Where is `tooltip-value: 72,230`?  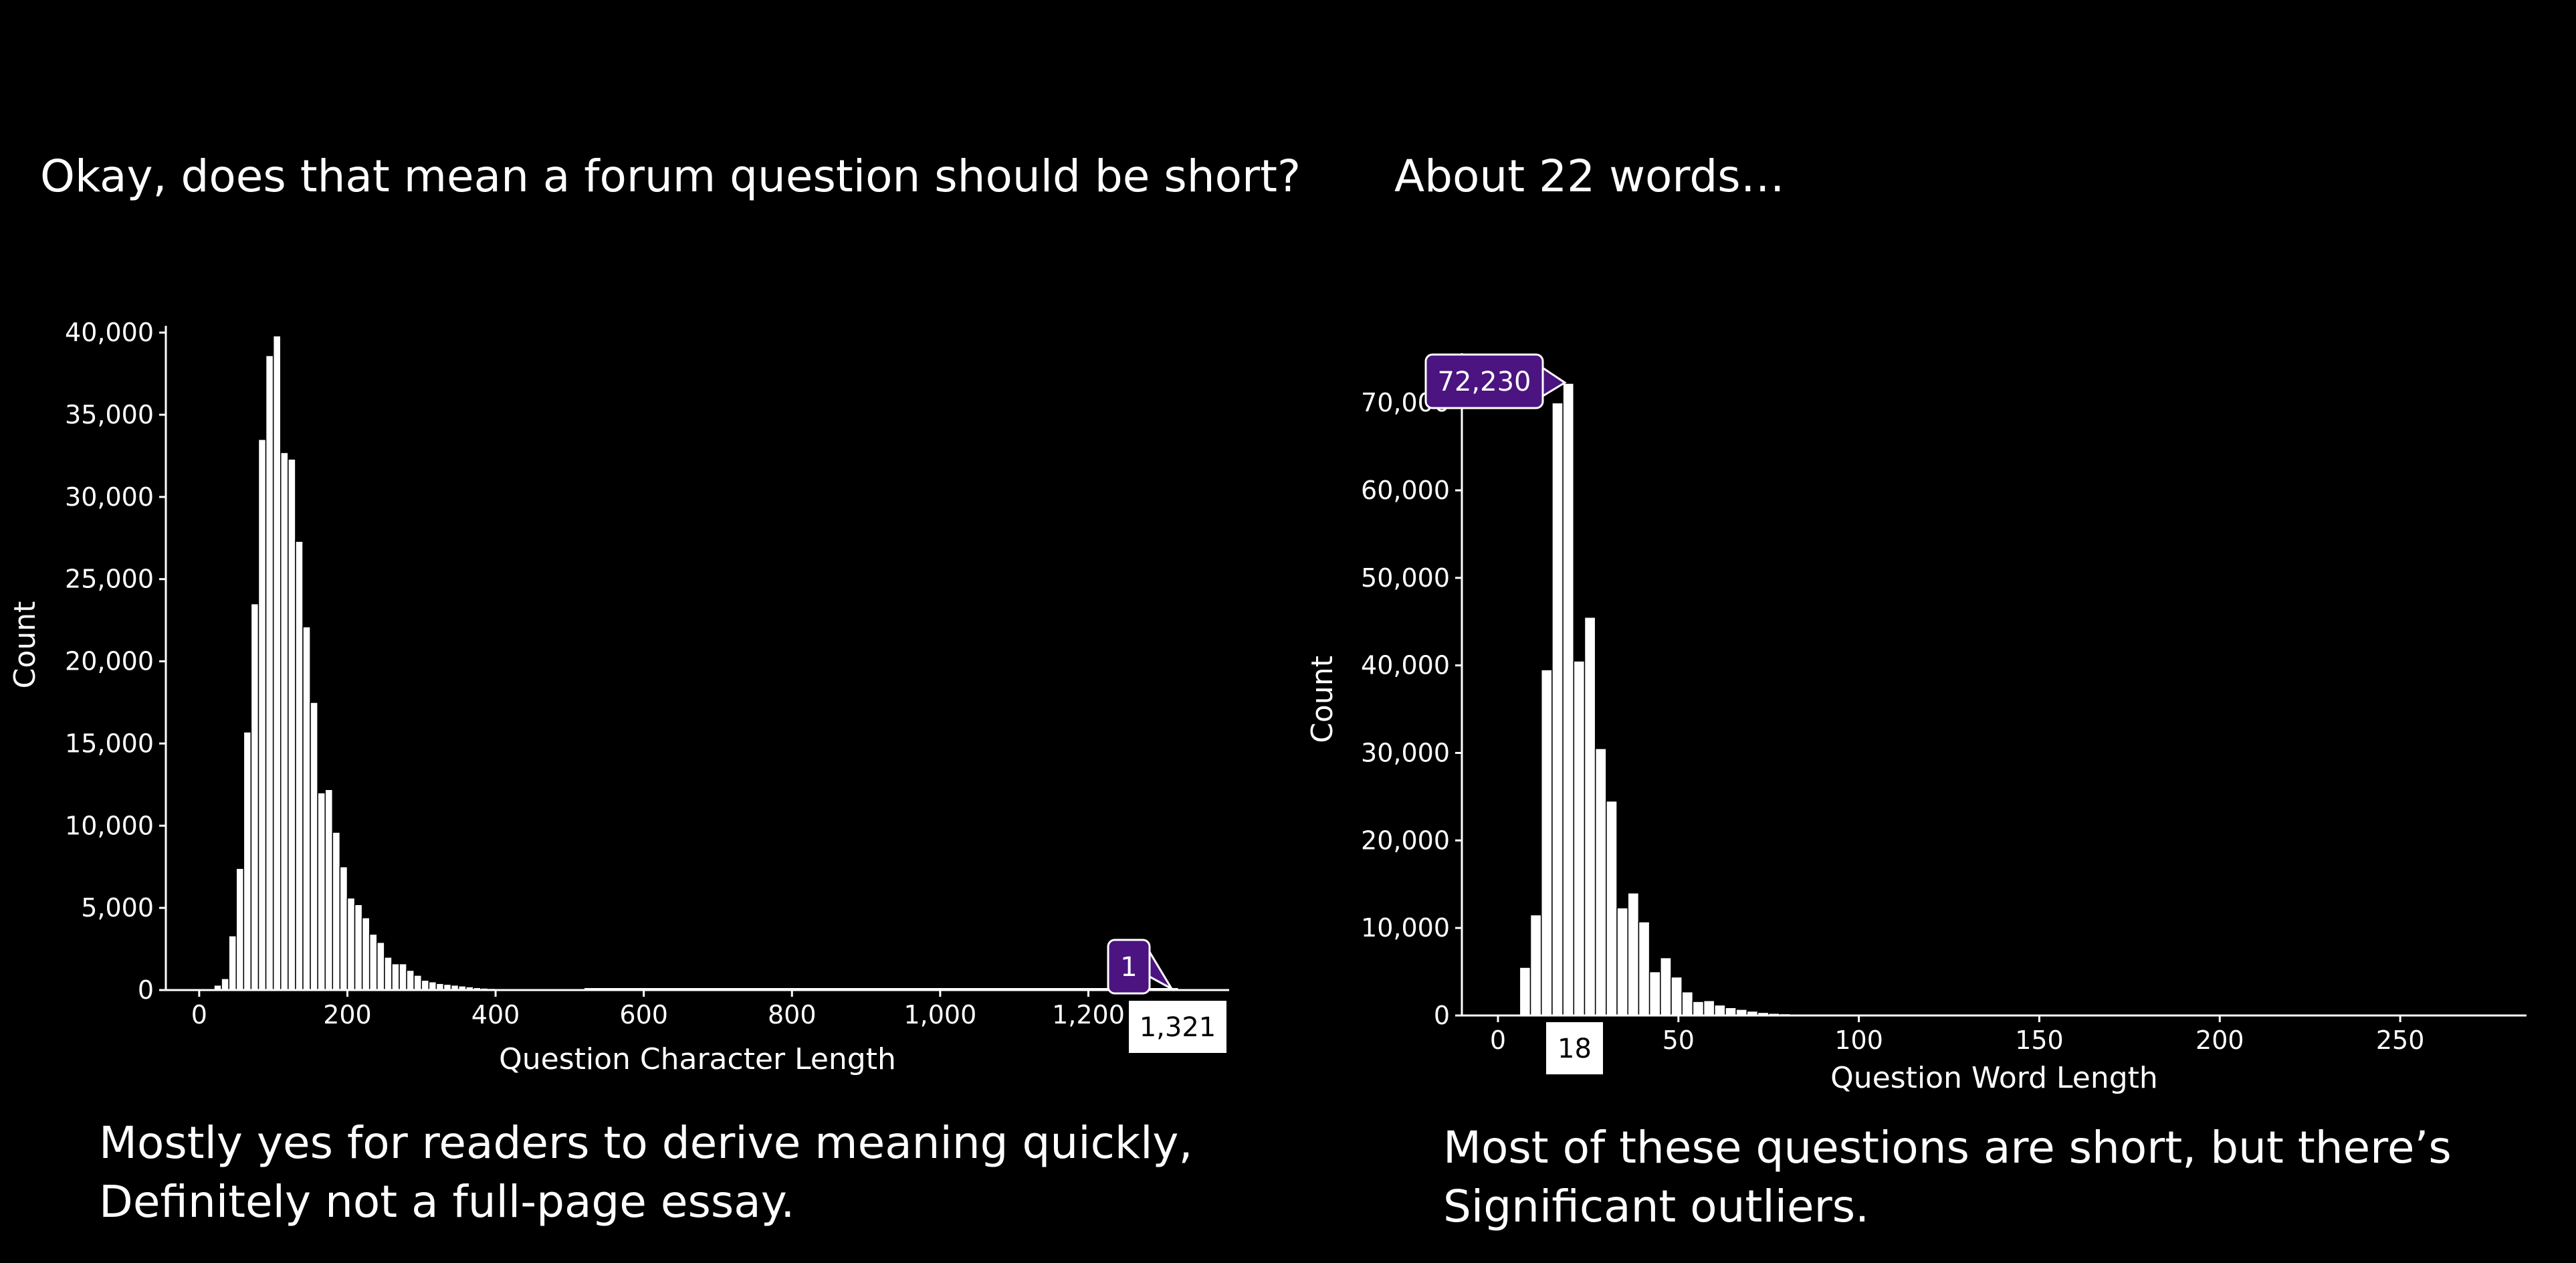 tooltip-value: 72,230 is located at coordinates (1484, 382).